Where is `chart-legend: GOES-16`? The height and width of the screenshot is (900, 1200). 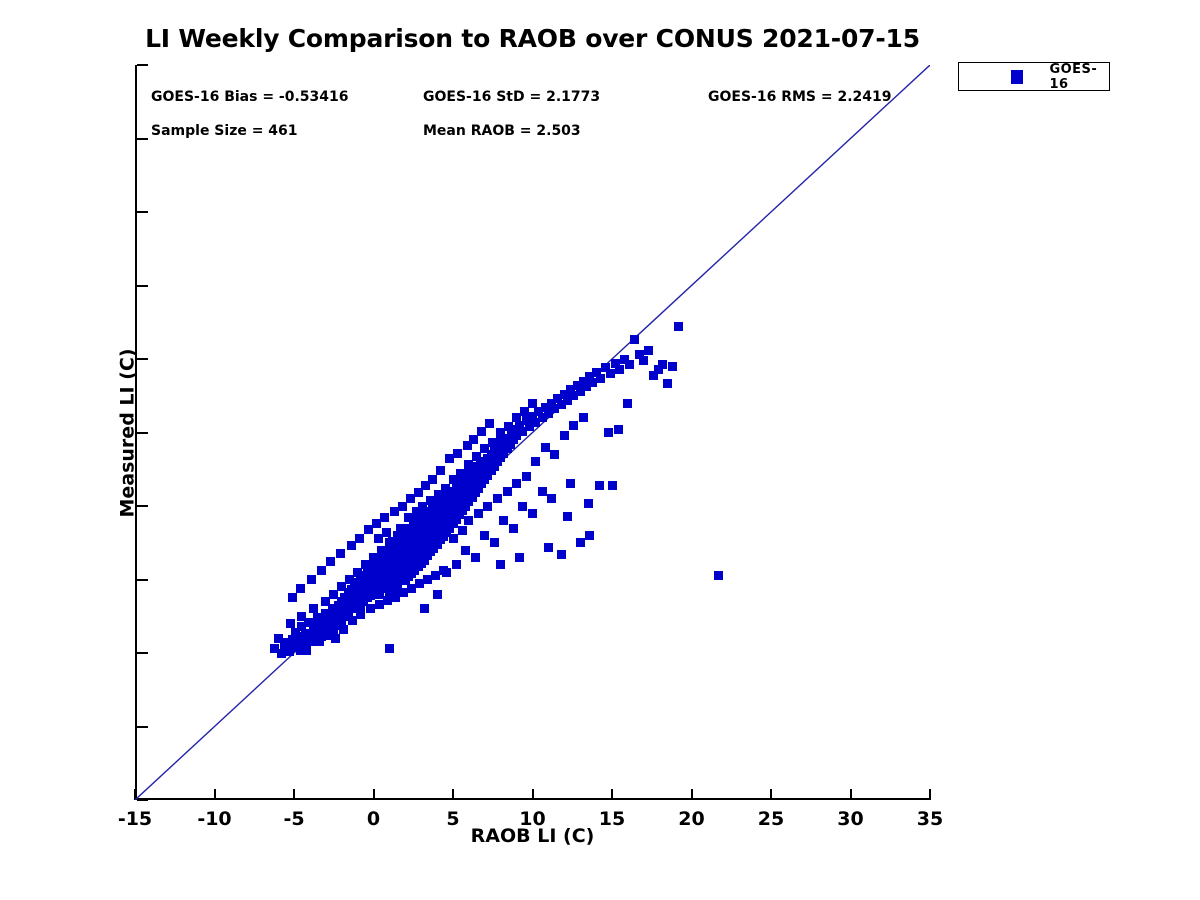
chart-legend: GOES-16 is located at coordinates (1034, 77).